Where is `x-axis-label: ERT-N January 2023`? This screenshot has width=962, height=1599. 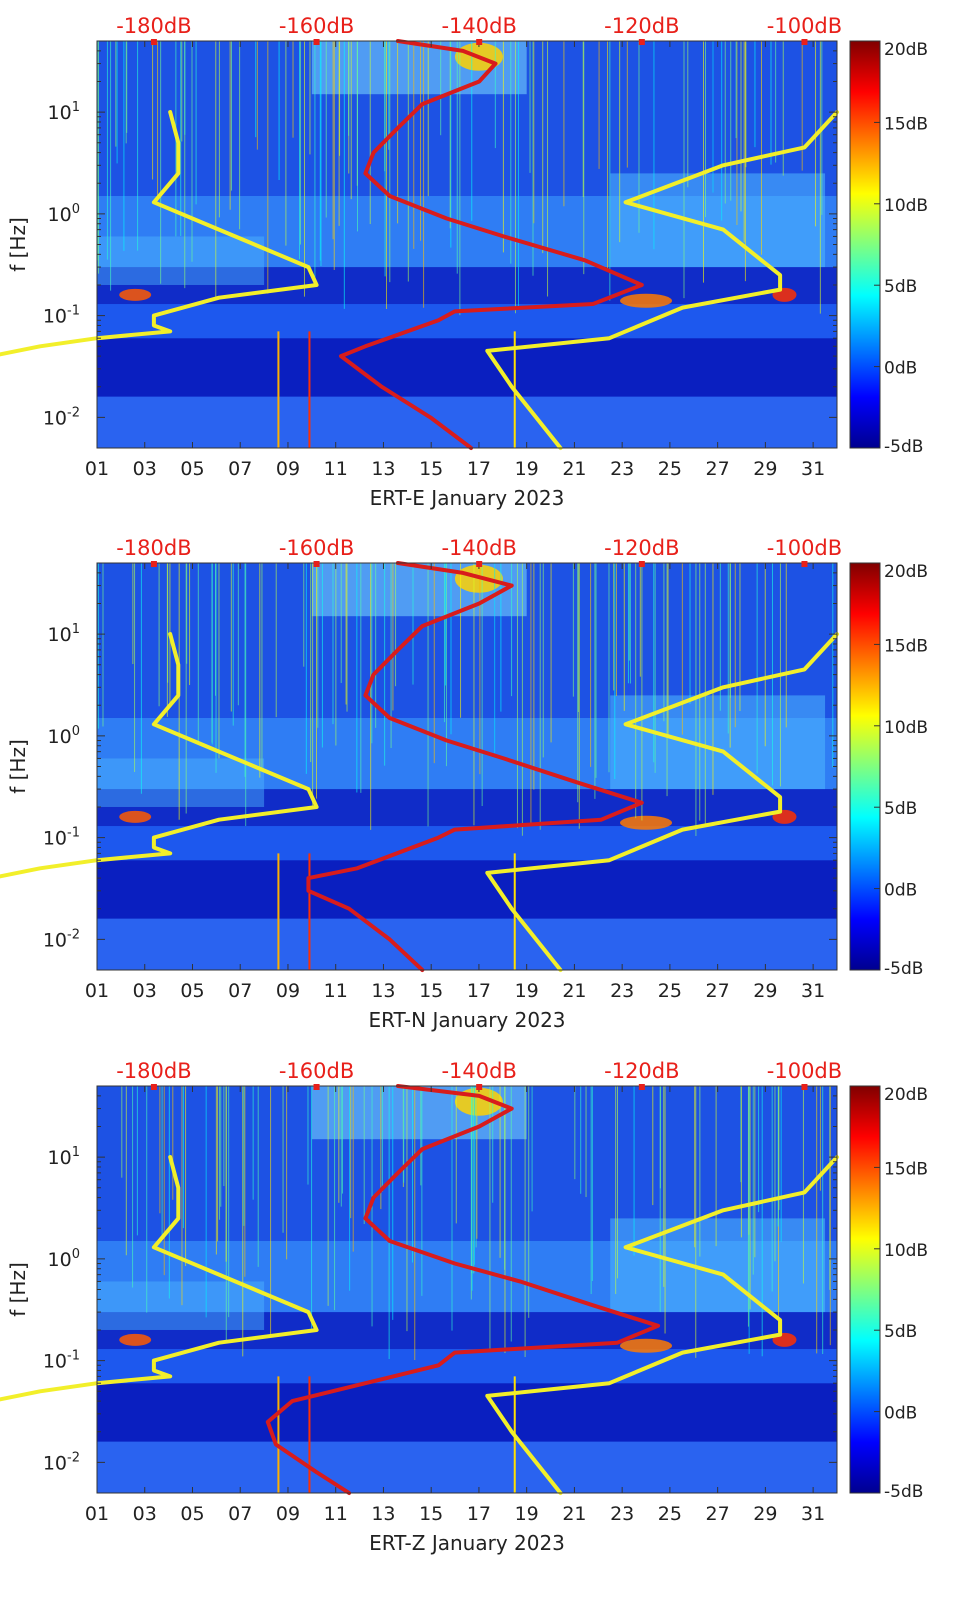 x-axis-label: ERT-N January 2023 is located at coordinates (466, 1020).